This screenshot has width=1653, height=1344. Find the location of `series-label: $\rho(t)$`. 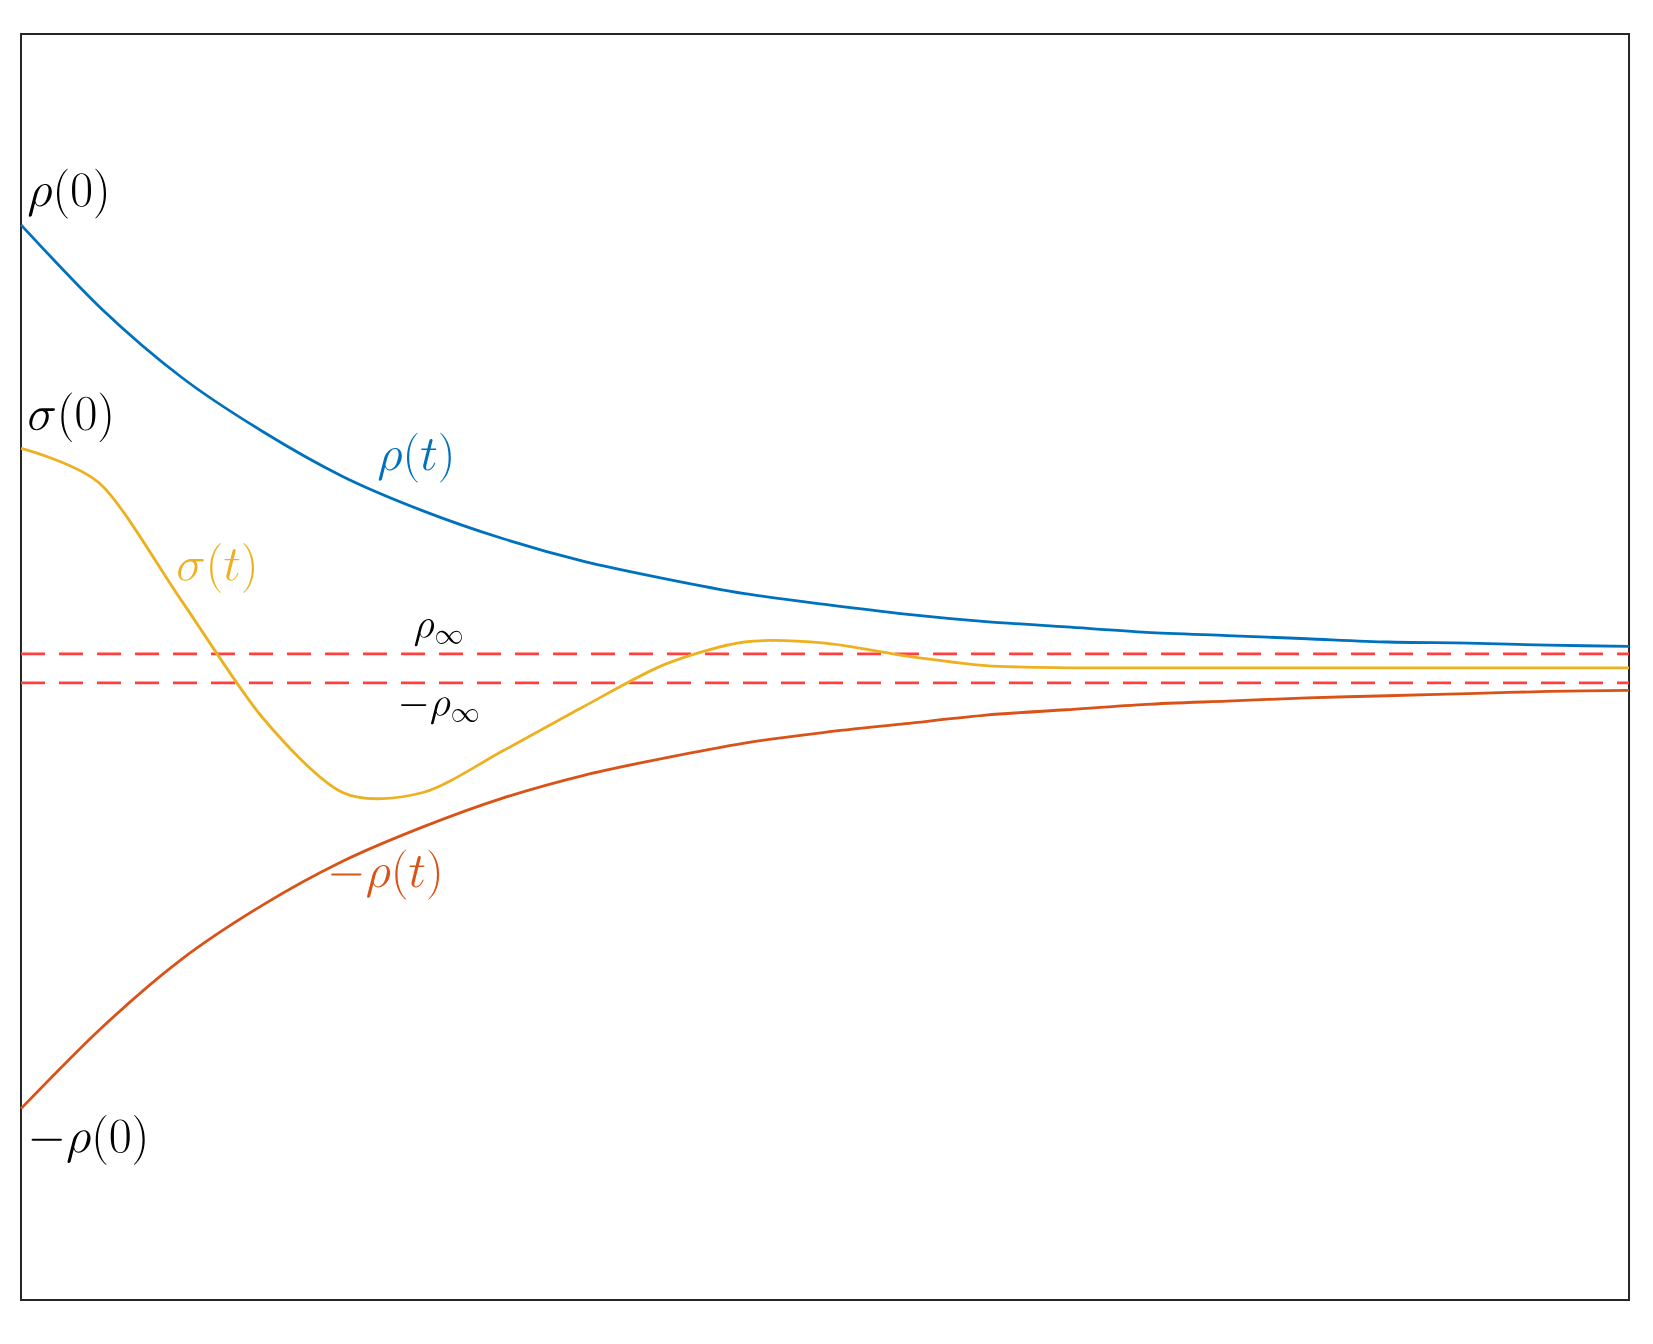

series-label: $\rho(t)$ is located at coordinates (414, 457).